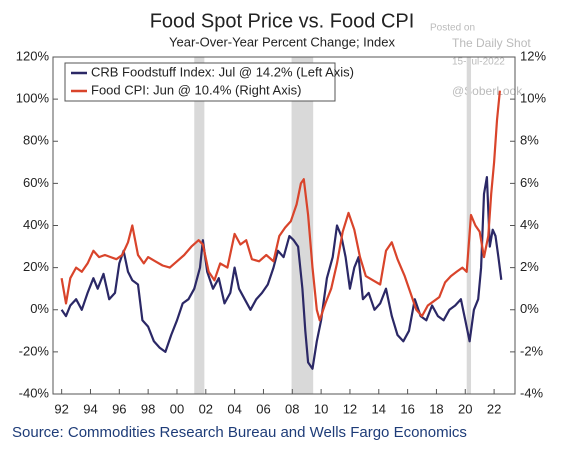 The width and height of the screenshot is (564, 453). Describe the element at coordinates (33, 98) in the screenshot. I see `y-tick-label: 100%` at that location.